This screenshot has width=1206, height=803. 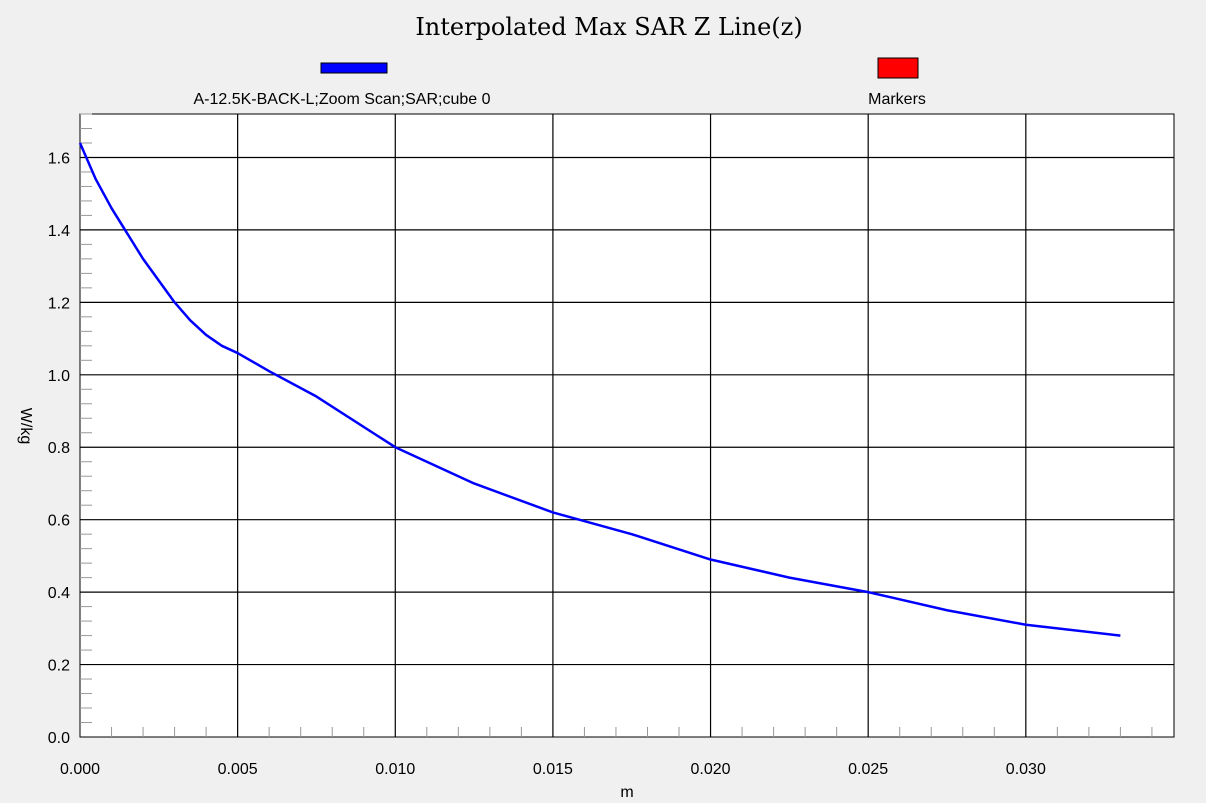 What do you see at coordinates (238, 769) in the screenshot?
I see `x-tick-label: 0.005` at bounding box center [238, 769].